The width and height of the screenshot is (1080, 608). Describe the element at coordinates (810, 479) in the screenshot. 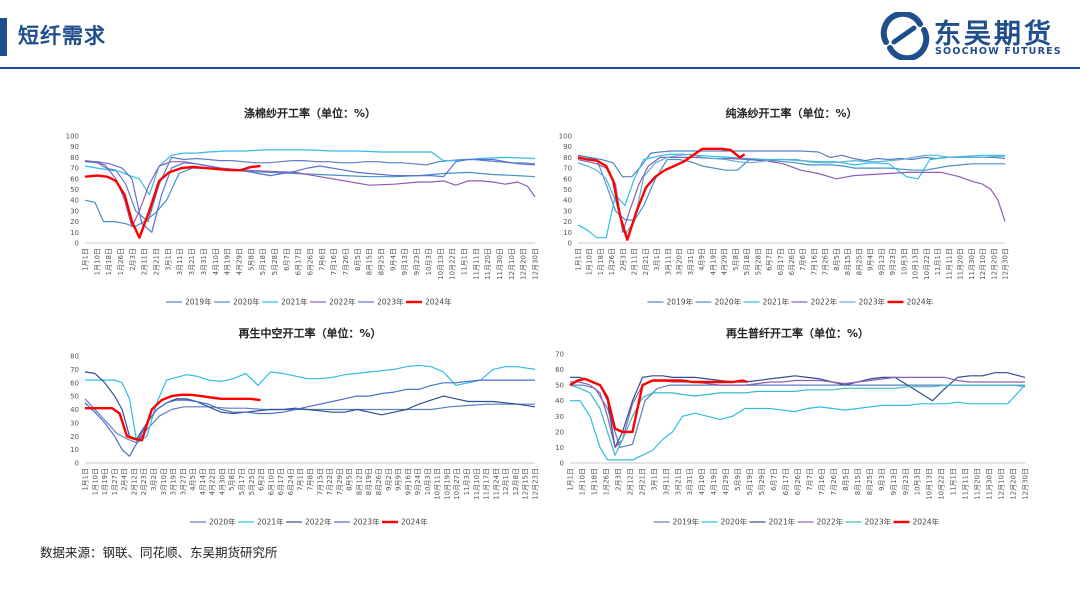

I see `x-tick-label: 7月7日` at that location.